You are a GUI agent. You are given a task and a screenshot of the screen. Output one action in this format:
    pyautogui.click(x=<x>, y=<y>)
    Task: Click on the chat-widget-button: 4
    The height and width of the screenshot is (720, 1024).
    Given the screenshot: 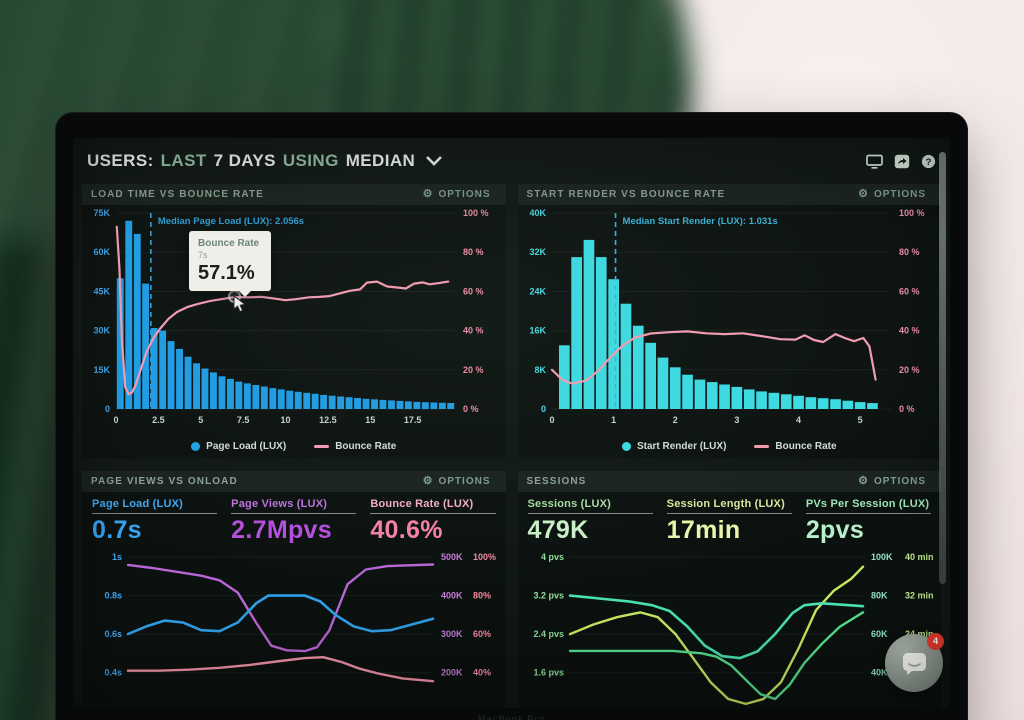 What is the action you would take?
    pyautogui.click(x=914, y=662)
    